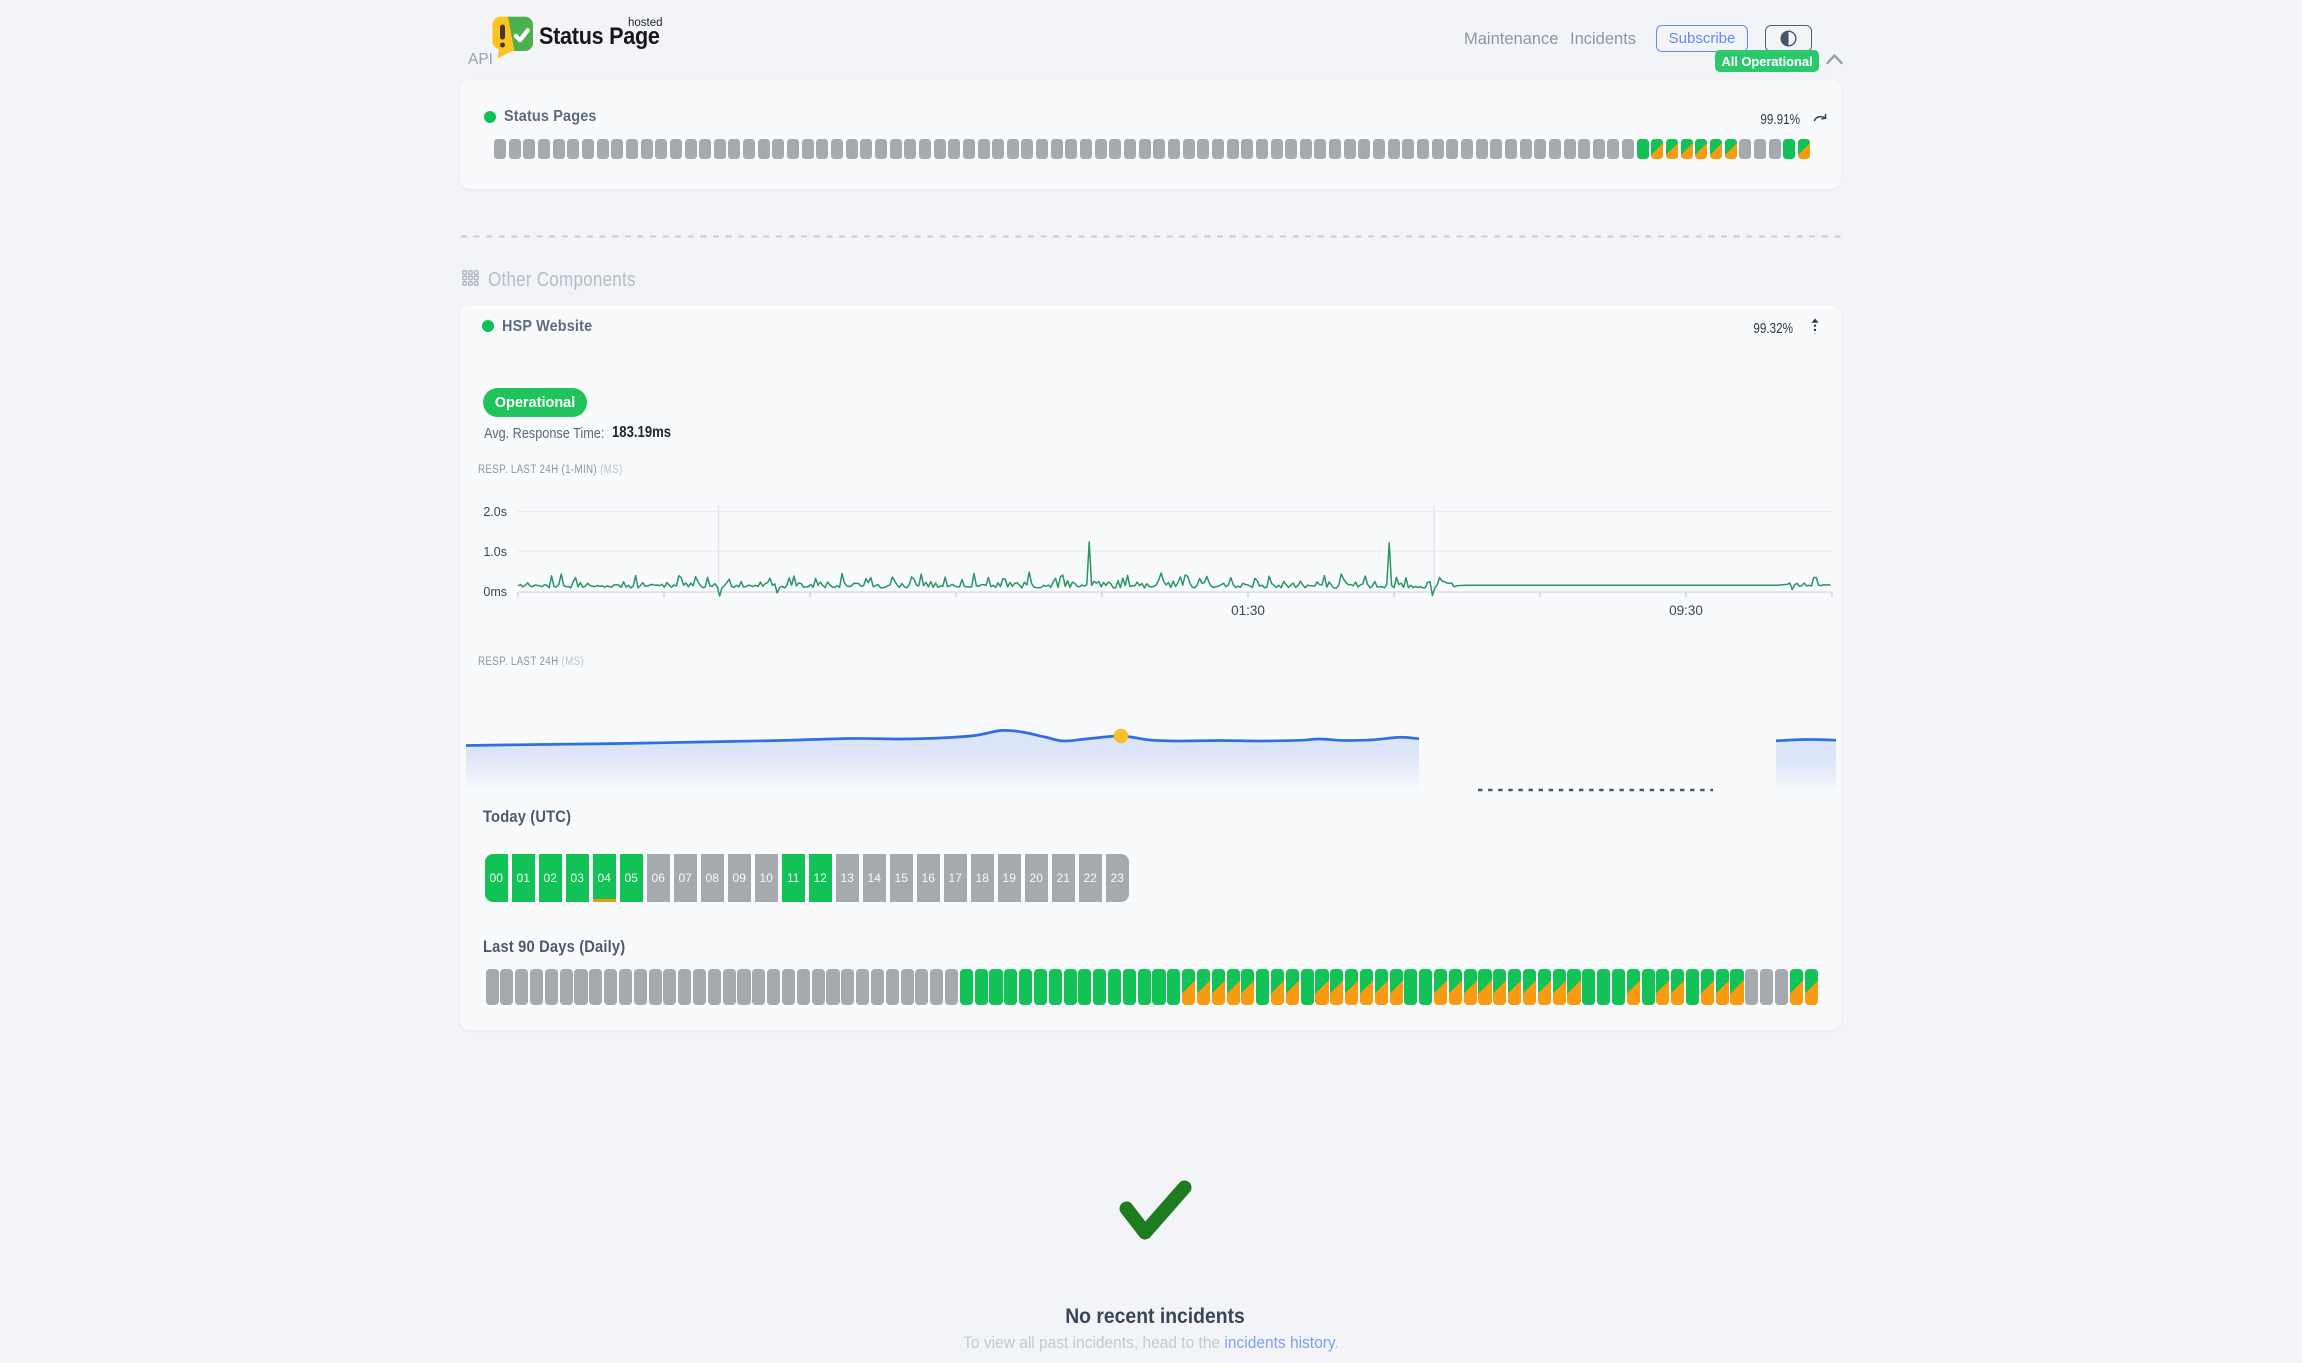 This screenshot has width=2302, height=1363. Describe the element at coordinates (1248, 610) in the screenshot. I see `svg-text: 01:30` at that location.